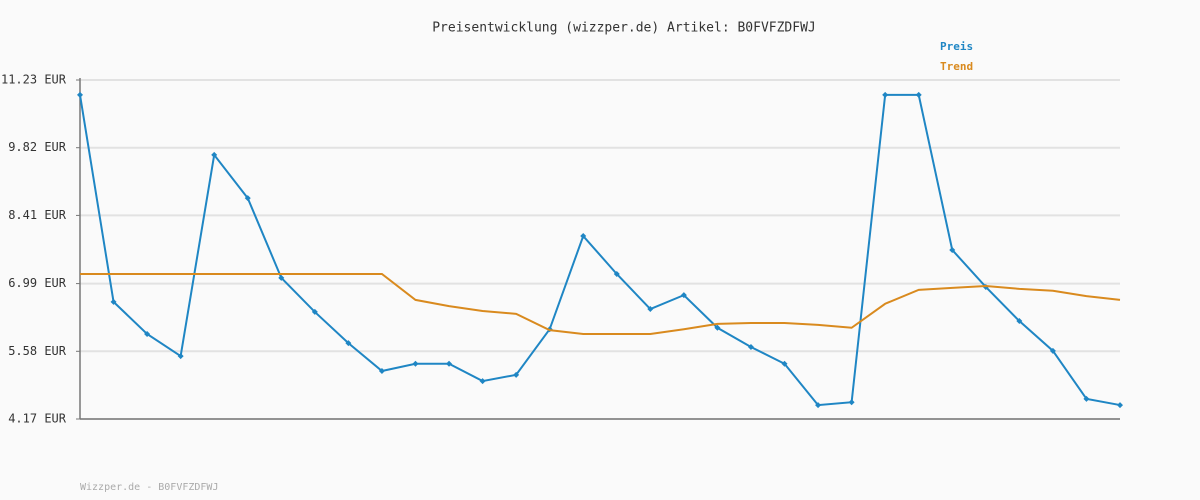 Image resolution: width=1200 pixels, height=500 pixels. Describe the element at coordinates (149, 487) in the screenshot. I see `footer: Wizzper.de - B0FVFZDFWJ` at that location.